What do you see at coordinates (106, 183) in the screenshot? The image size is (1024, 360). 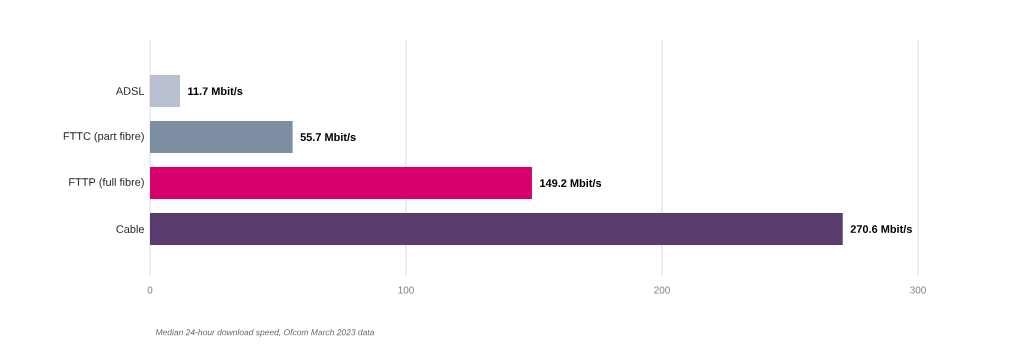 I see `y-tick-label: FTTP (full fibre)` at bounding box center [106, 183].